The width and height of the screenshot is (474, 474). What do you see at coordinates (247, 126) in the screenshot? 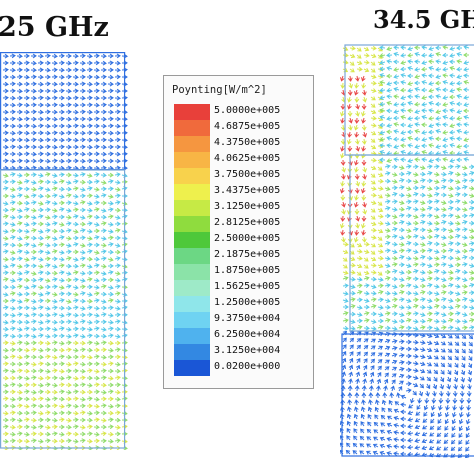
I see `legend-label: 4.6875e+005` at bounding box center [247, 126].